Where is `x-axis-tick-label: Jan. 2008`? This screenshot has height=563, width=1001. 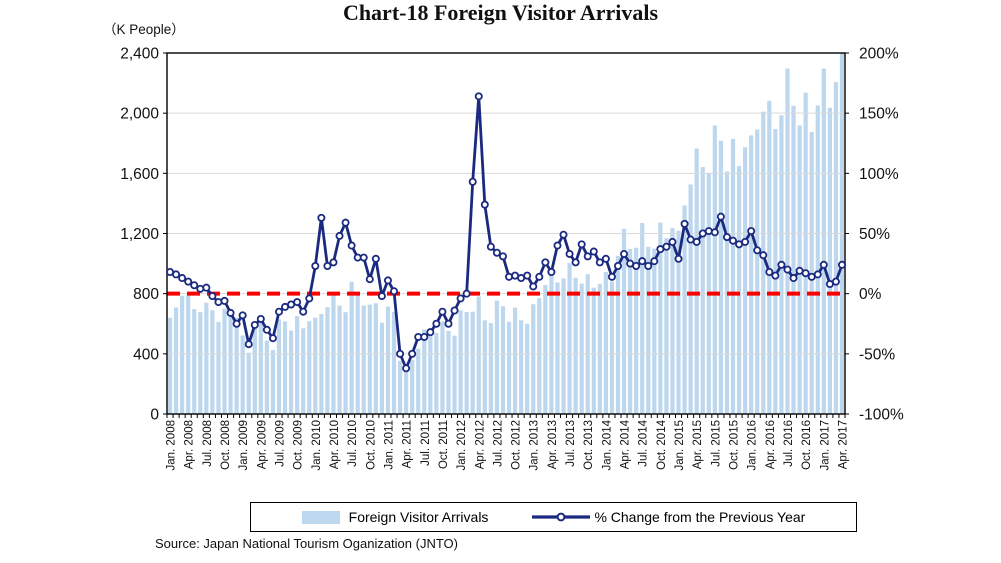
x-axis-tick-label: Jan. 2008 is located at coordinates (172, 445).